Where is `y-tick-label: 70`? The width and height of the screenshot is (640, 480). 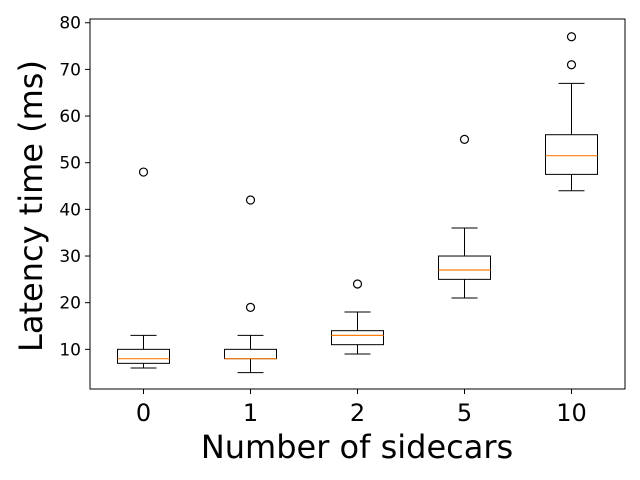 y-tick-label: 70 is located at coordinates (70, 70).